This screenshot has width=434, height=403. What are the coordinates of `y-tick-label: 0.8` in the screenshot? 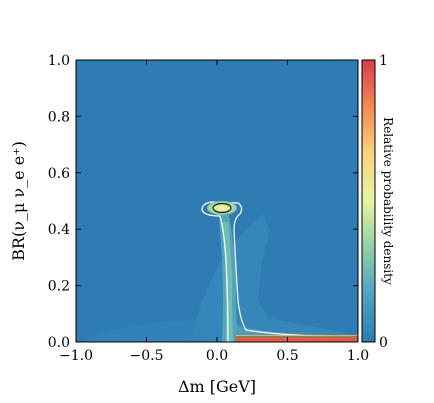 It's located at (59, 117).